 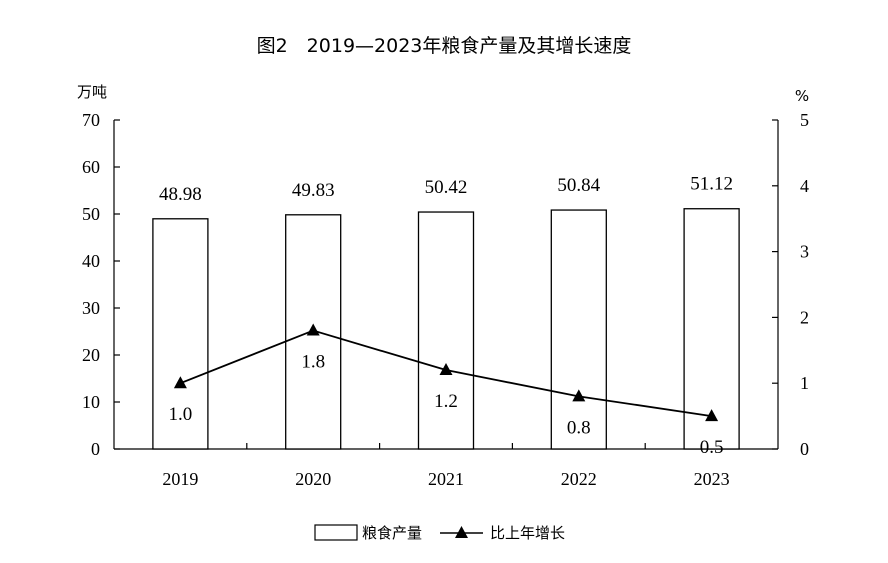 What do you see at coordinates (446, 479) in the screenshot?
I see `x-tick-label: 2021` at bounding box center [446, 479].